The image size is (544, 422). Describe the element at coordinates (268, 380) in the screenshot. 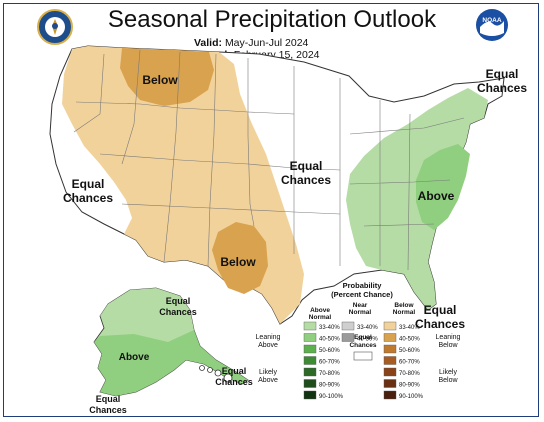

I see `legend-likely-above-2: Above` at that location.